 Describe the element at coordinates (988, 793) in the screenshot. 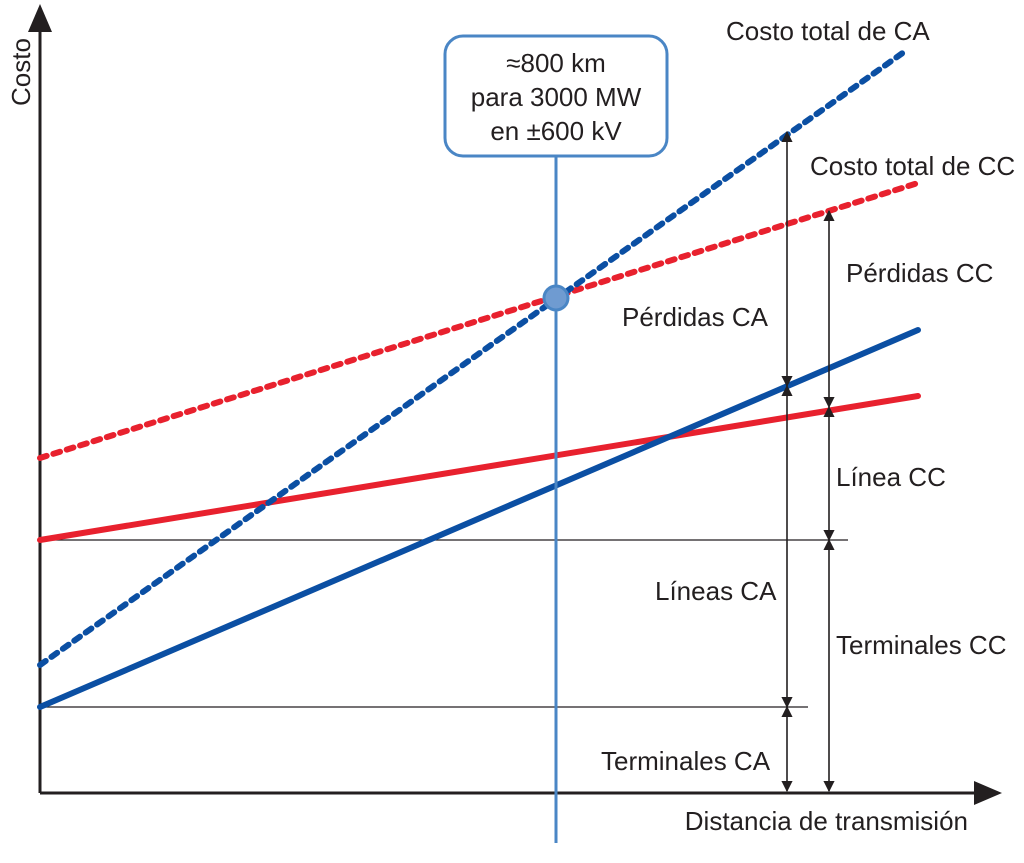

I see `x-axis-arrowhead` at that location.